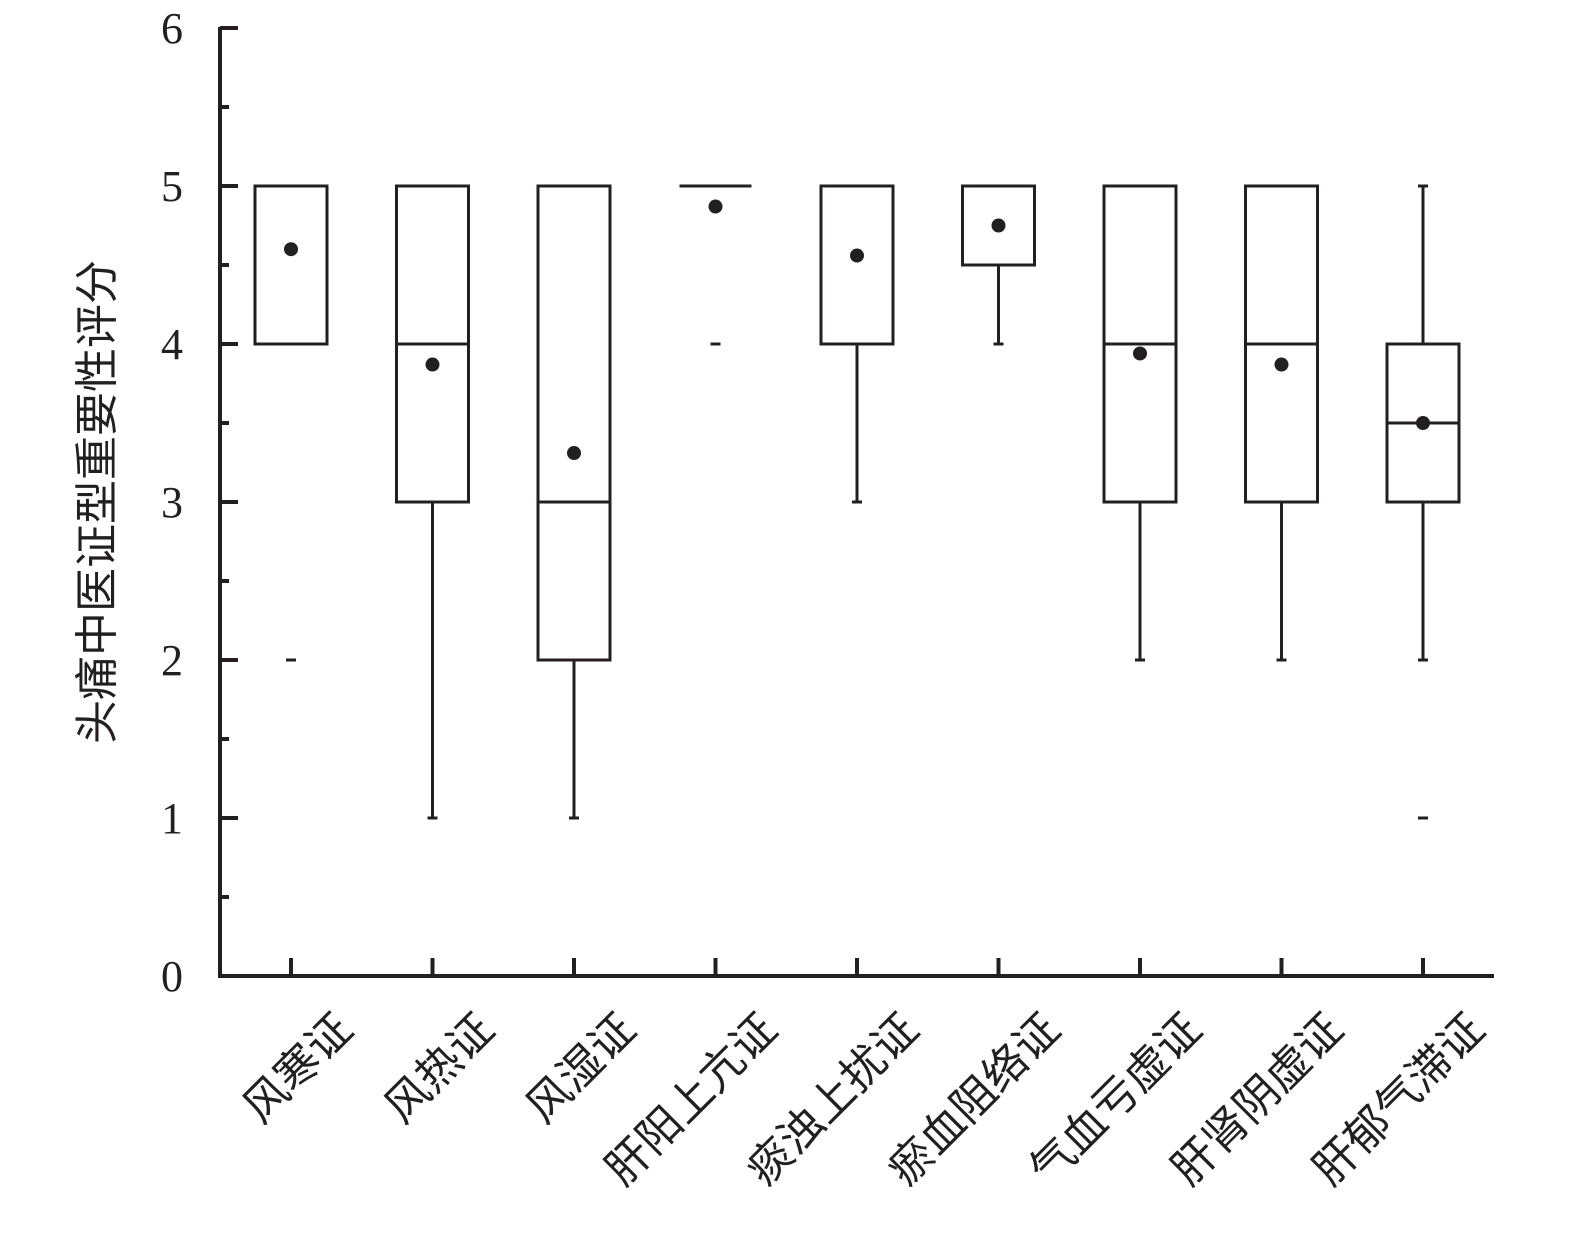 The height and width of the screenshot is (1258, 1575). What do you see at coordinates (172, 186) in the screenshot?
I see `y-tick-label: 5` at bounding box center [172, 186].